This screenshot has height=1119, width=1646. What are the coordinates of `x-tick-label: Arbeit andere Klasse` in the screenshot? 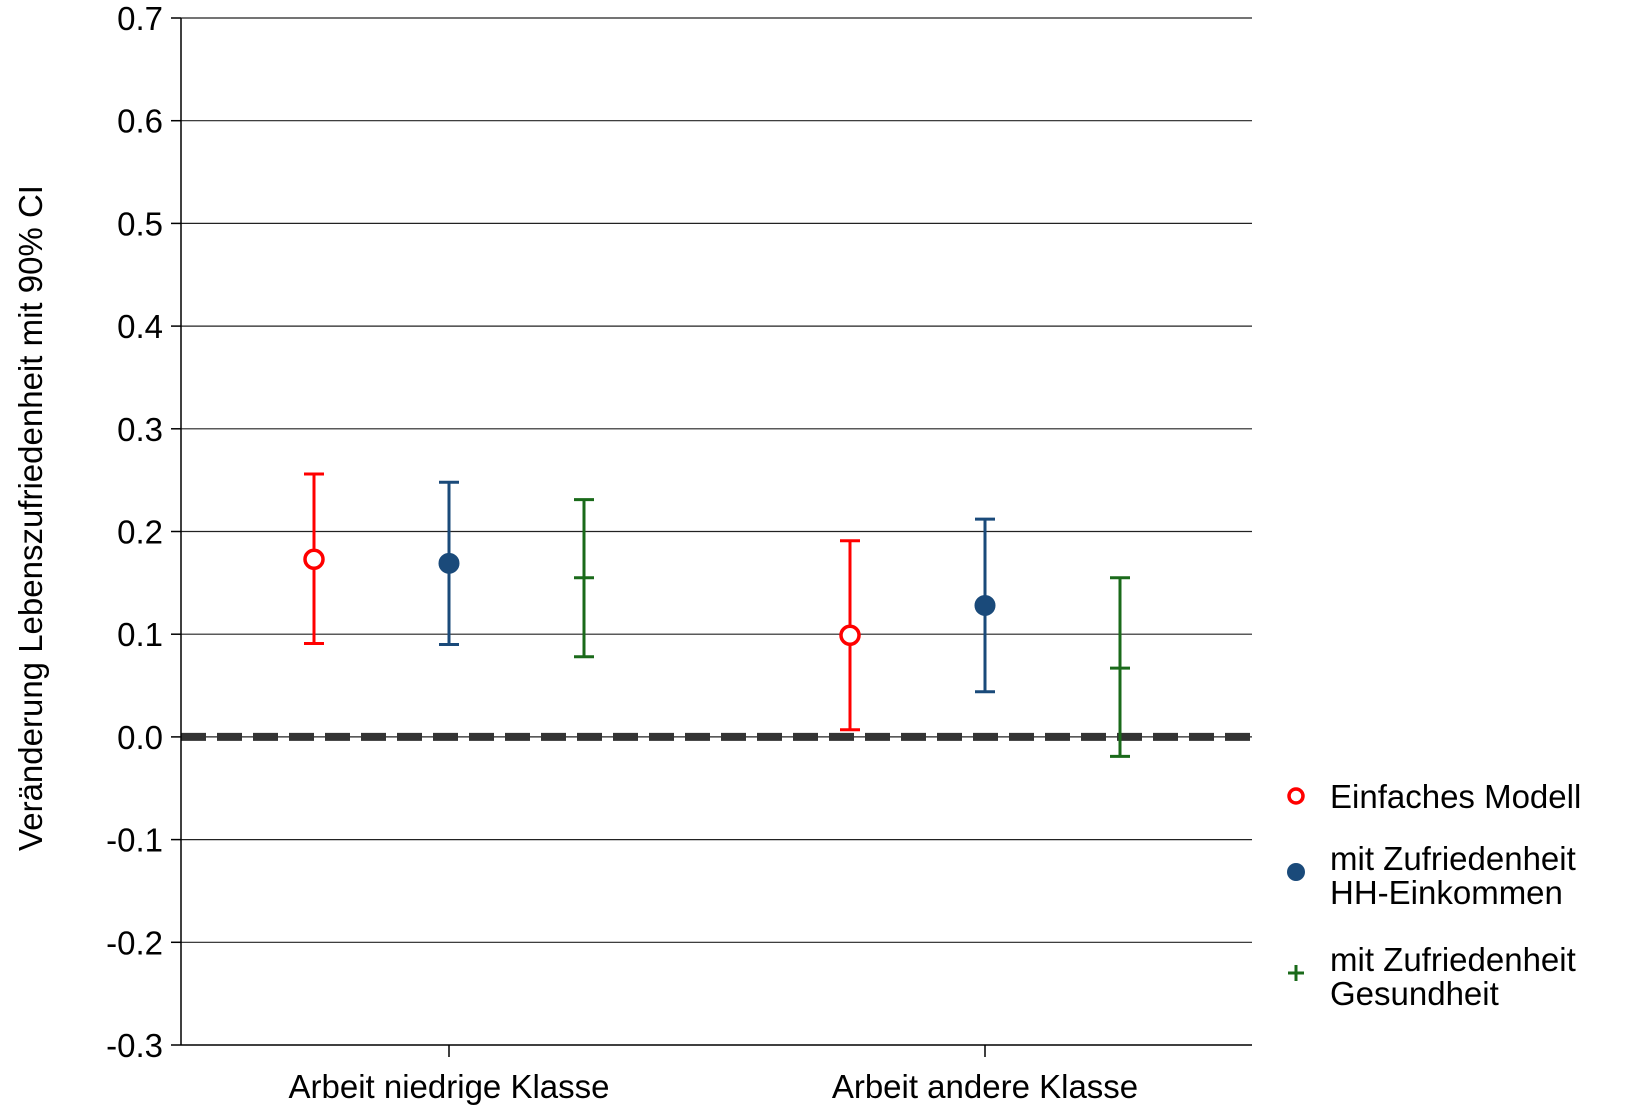 It's located at (985, 1086).